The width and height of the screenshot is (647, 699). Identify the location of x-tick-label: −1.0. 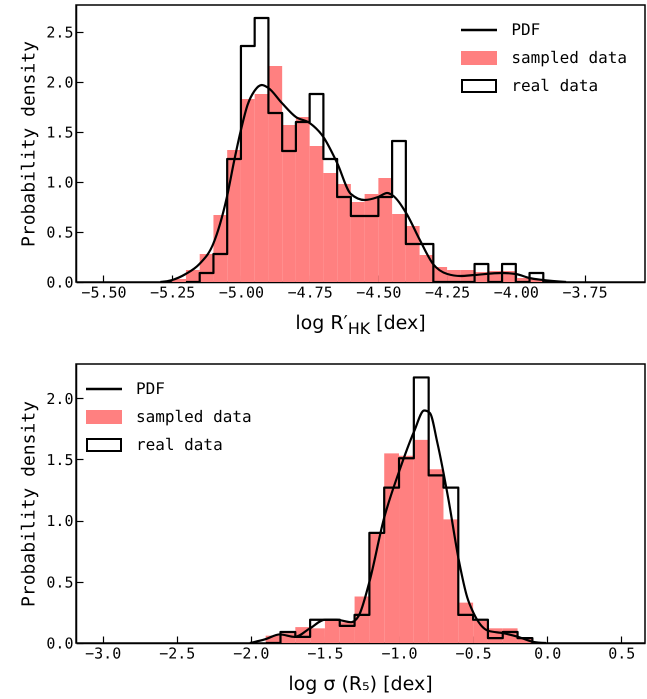
(399, 653).